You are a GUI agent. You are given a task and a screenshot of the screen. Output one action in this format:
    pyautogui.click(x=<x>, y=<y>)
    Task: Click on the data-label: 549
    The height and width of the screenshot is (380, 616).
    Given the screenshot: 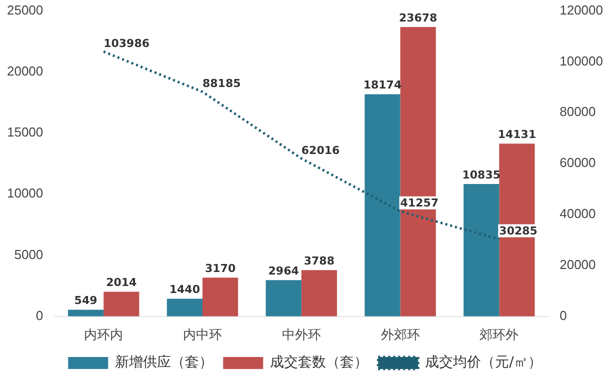 What is the action you would take?
    pyautogui.click(x=86, y=301)
    